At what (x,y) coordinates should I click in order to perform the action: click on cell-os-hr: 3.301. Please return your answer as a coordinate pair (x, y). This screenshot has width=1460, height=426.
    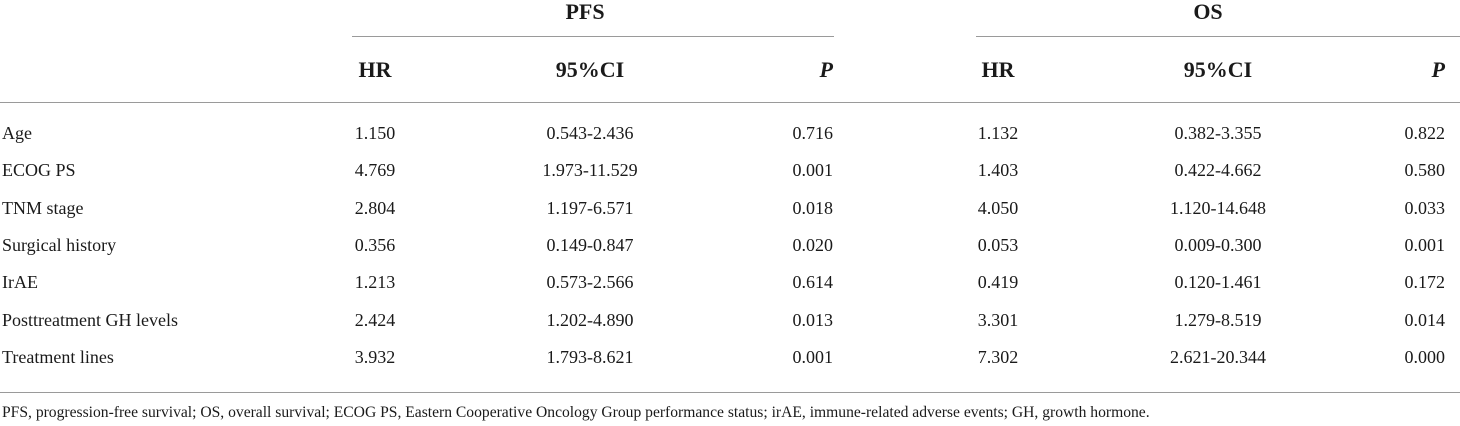
    Looking at the image, I should click on (998, 319).